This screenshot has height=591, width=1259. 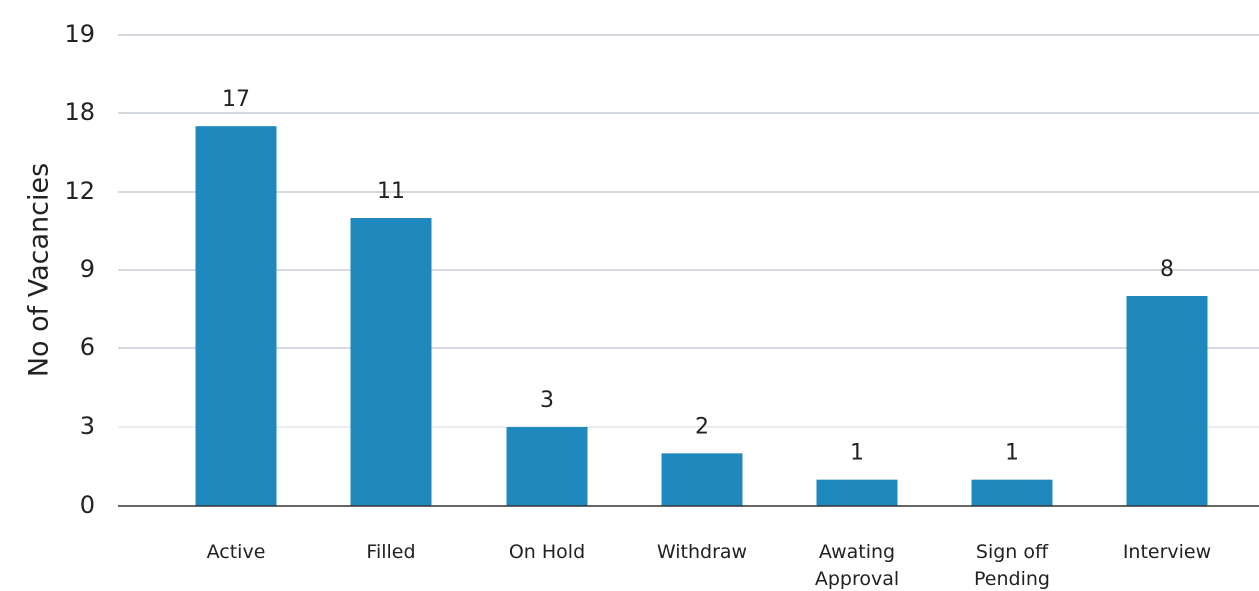 I want to click on bar-filled, so click(x=391, y=362).